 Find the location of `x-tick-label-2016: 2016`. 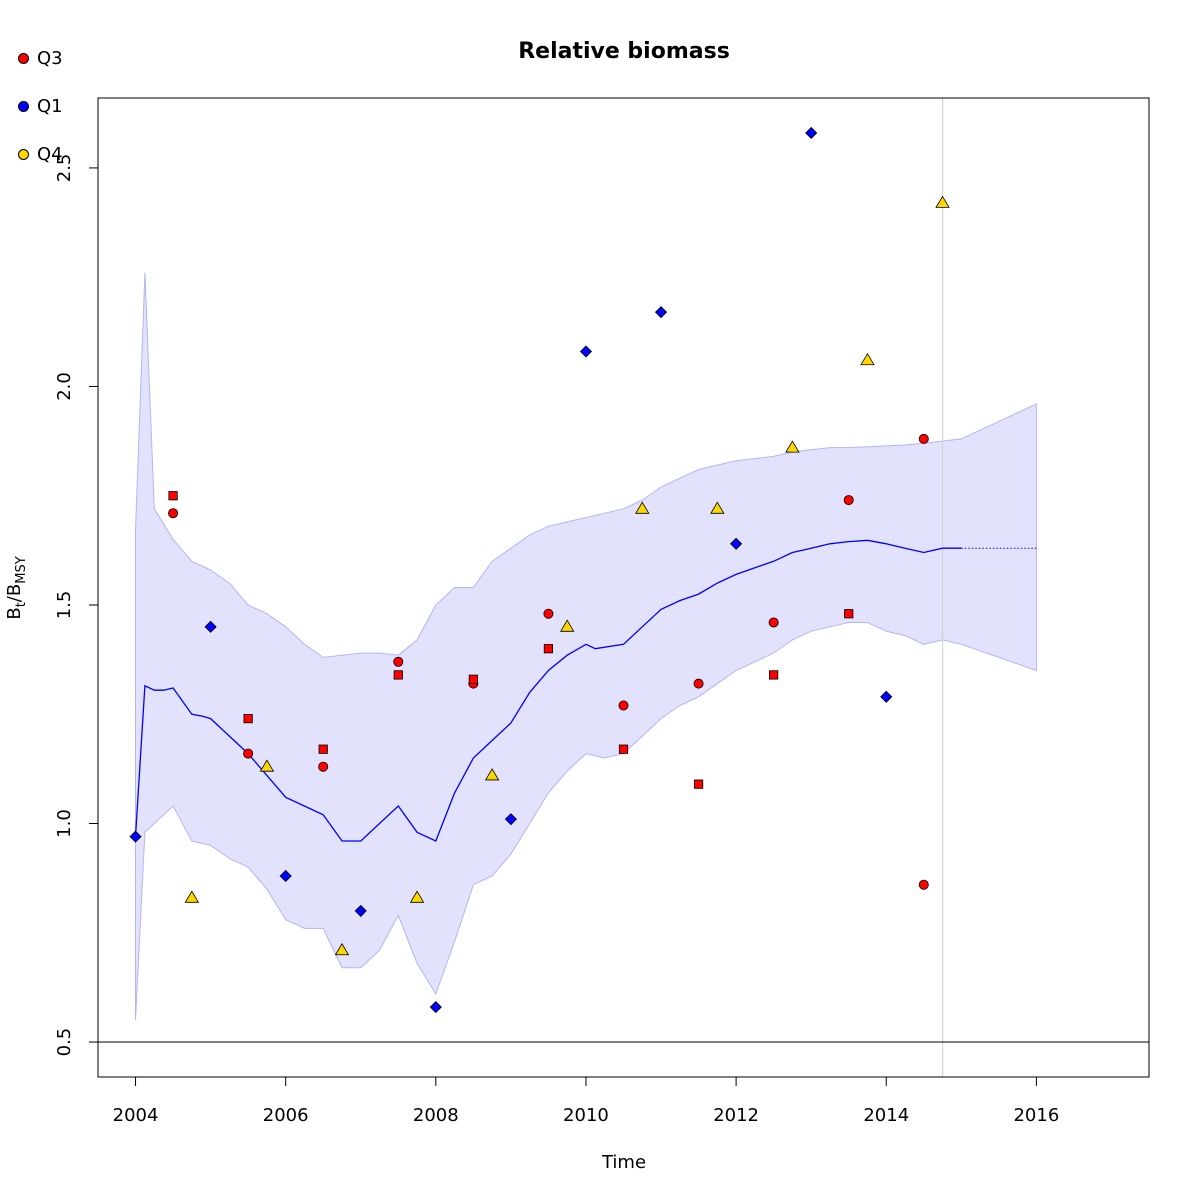

x-tick-label-2016: 2016 is located at coordinates (1036, 1115).